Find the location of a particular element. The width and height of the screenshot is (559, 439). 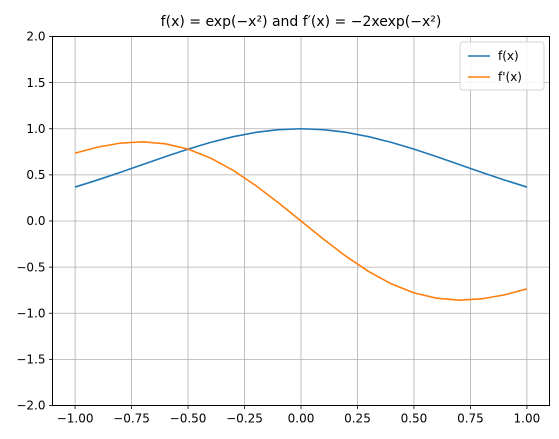

x-tick-label: 0.25 is located at coordinates (357, 419).